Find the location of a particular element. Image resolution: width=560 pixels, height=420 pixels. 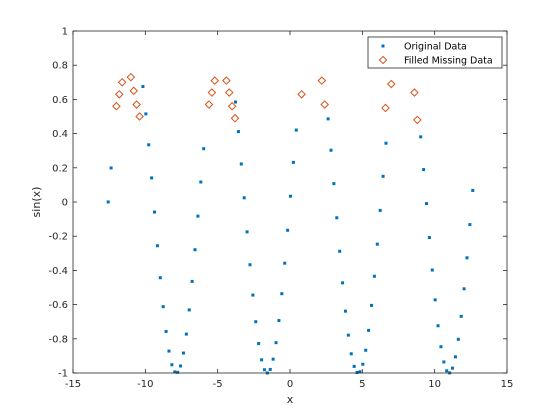

y-tick-label: -0.6 is located at coordinates (58, 305).